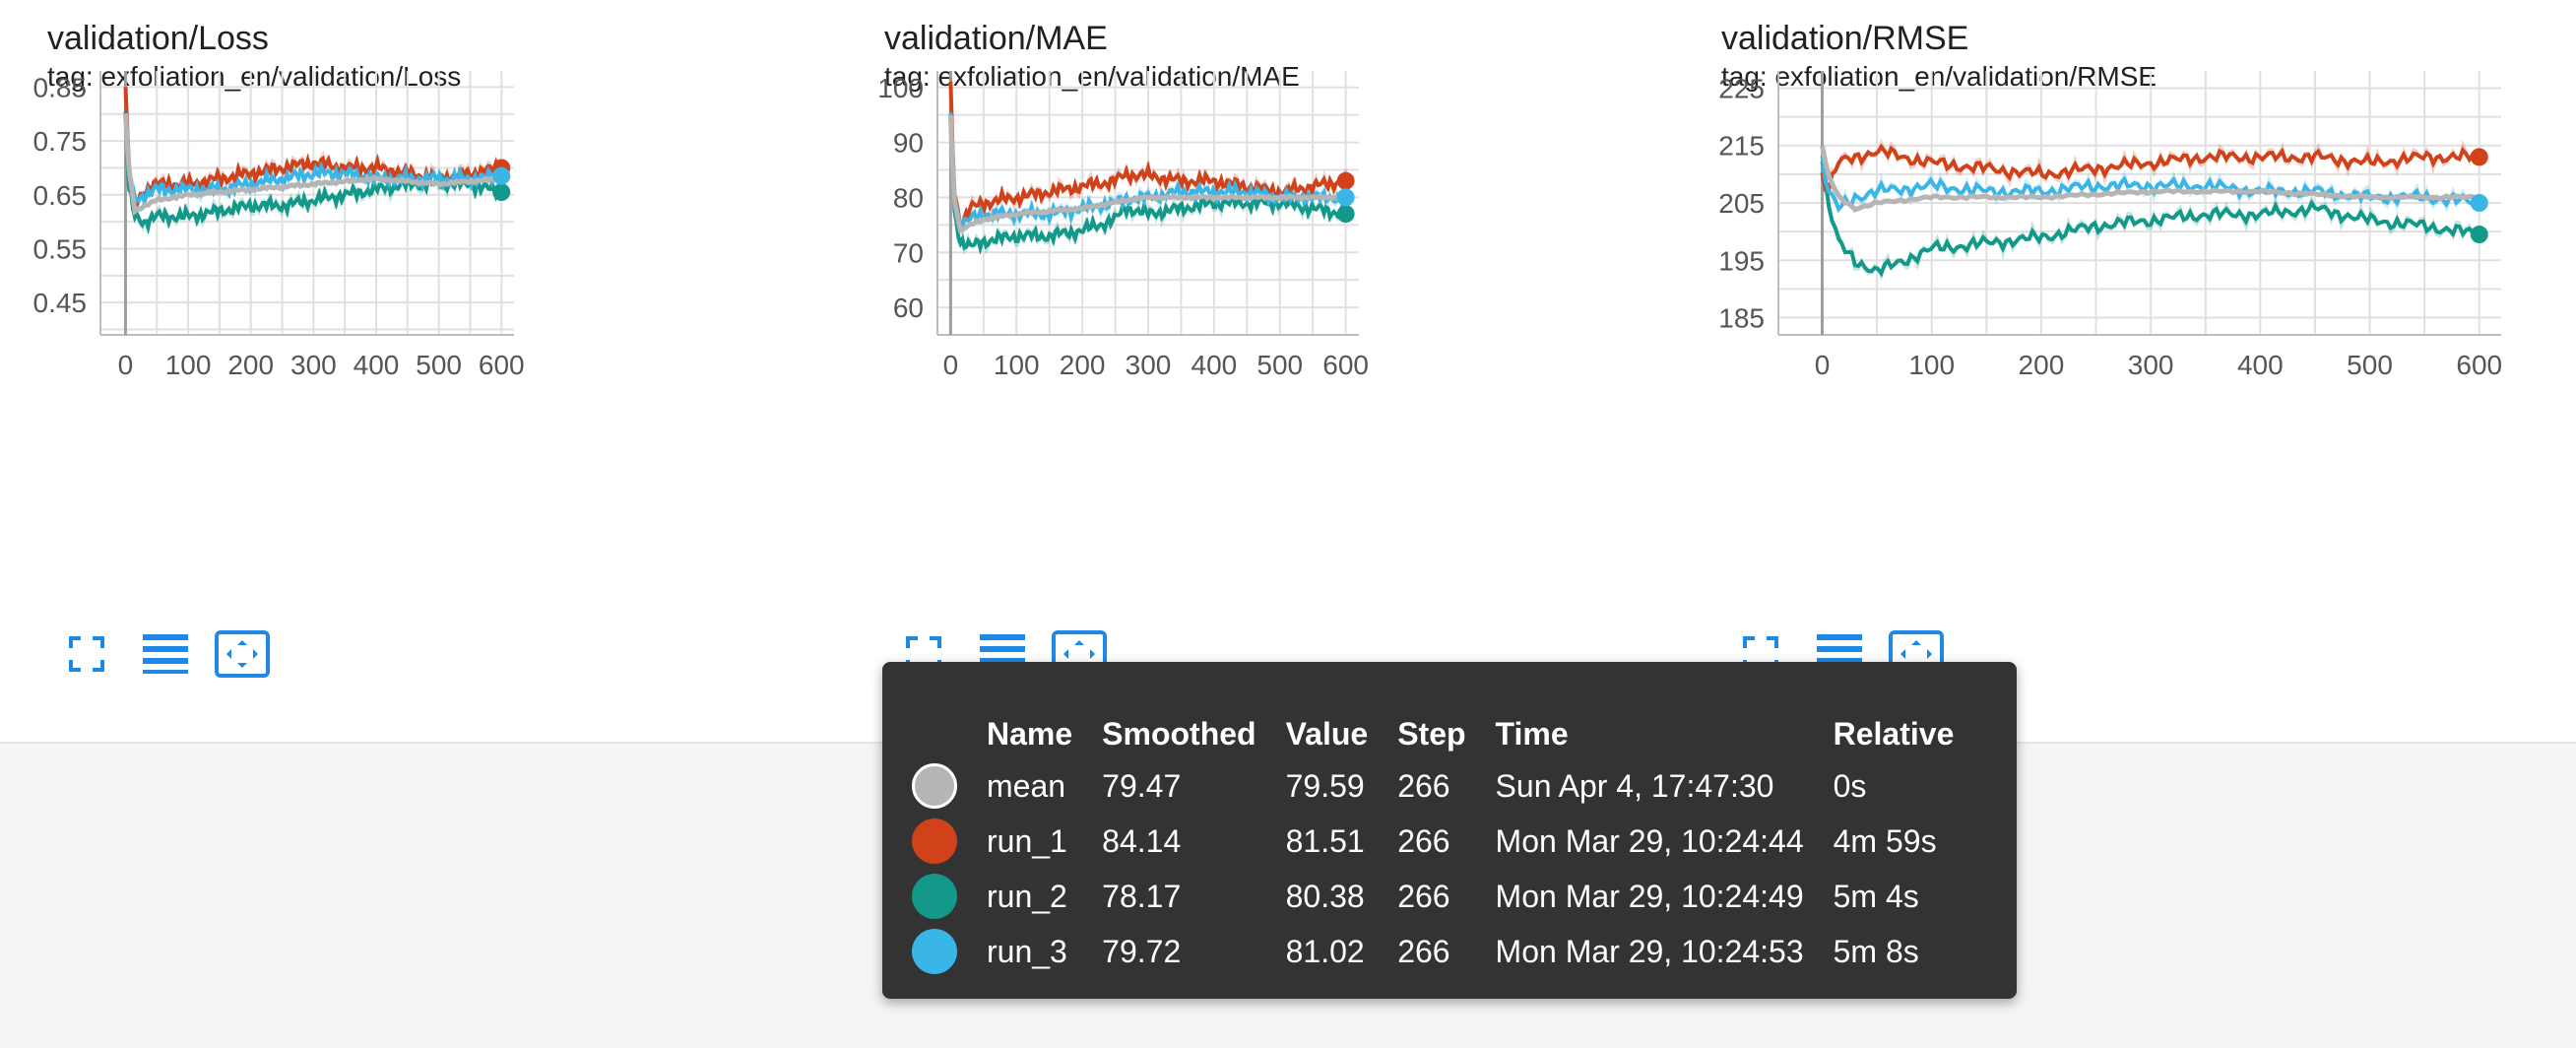 The width and height of the screenshot is (2576, 1048). Describe the element at coordinates (900, 88) in the screenshot. I see `y-tick-label: 100` at that location.